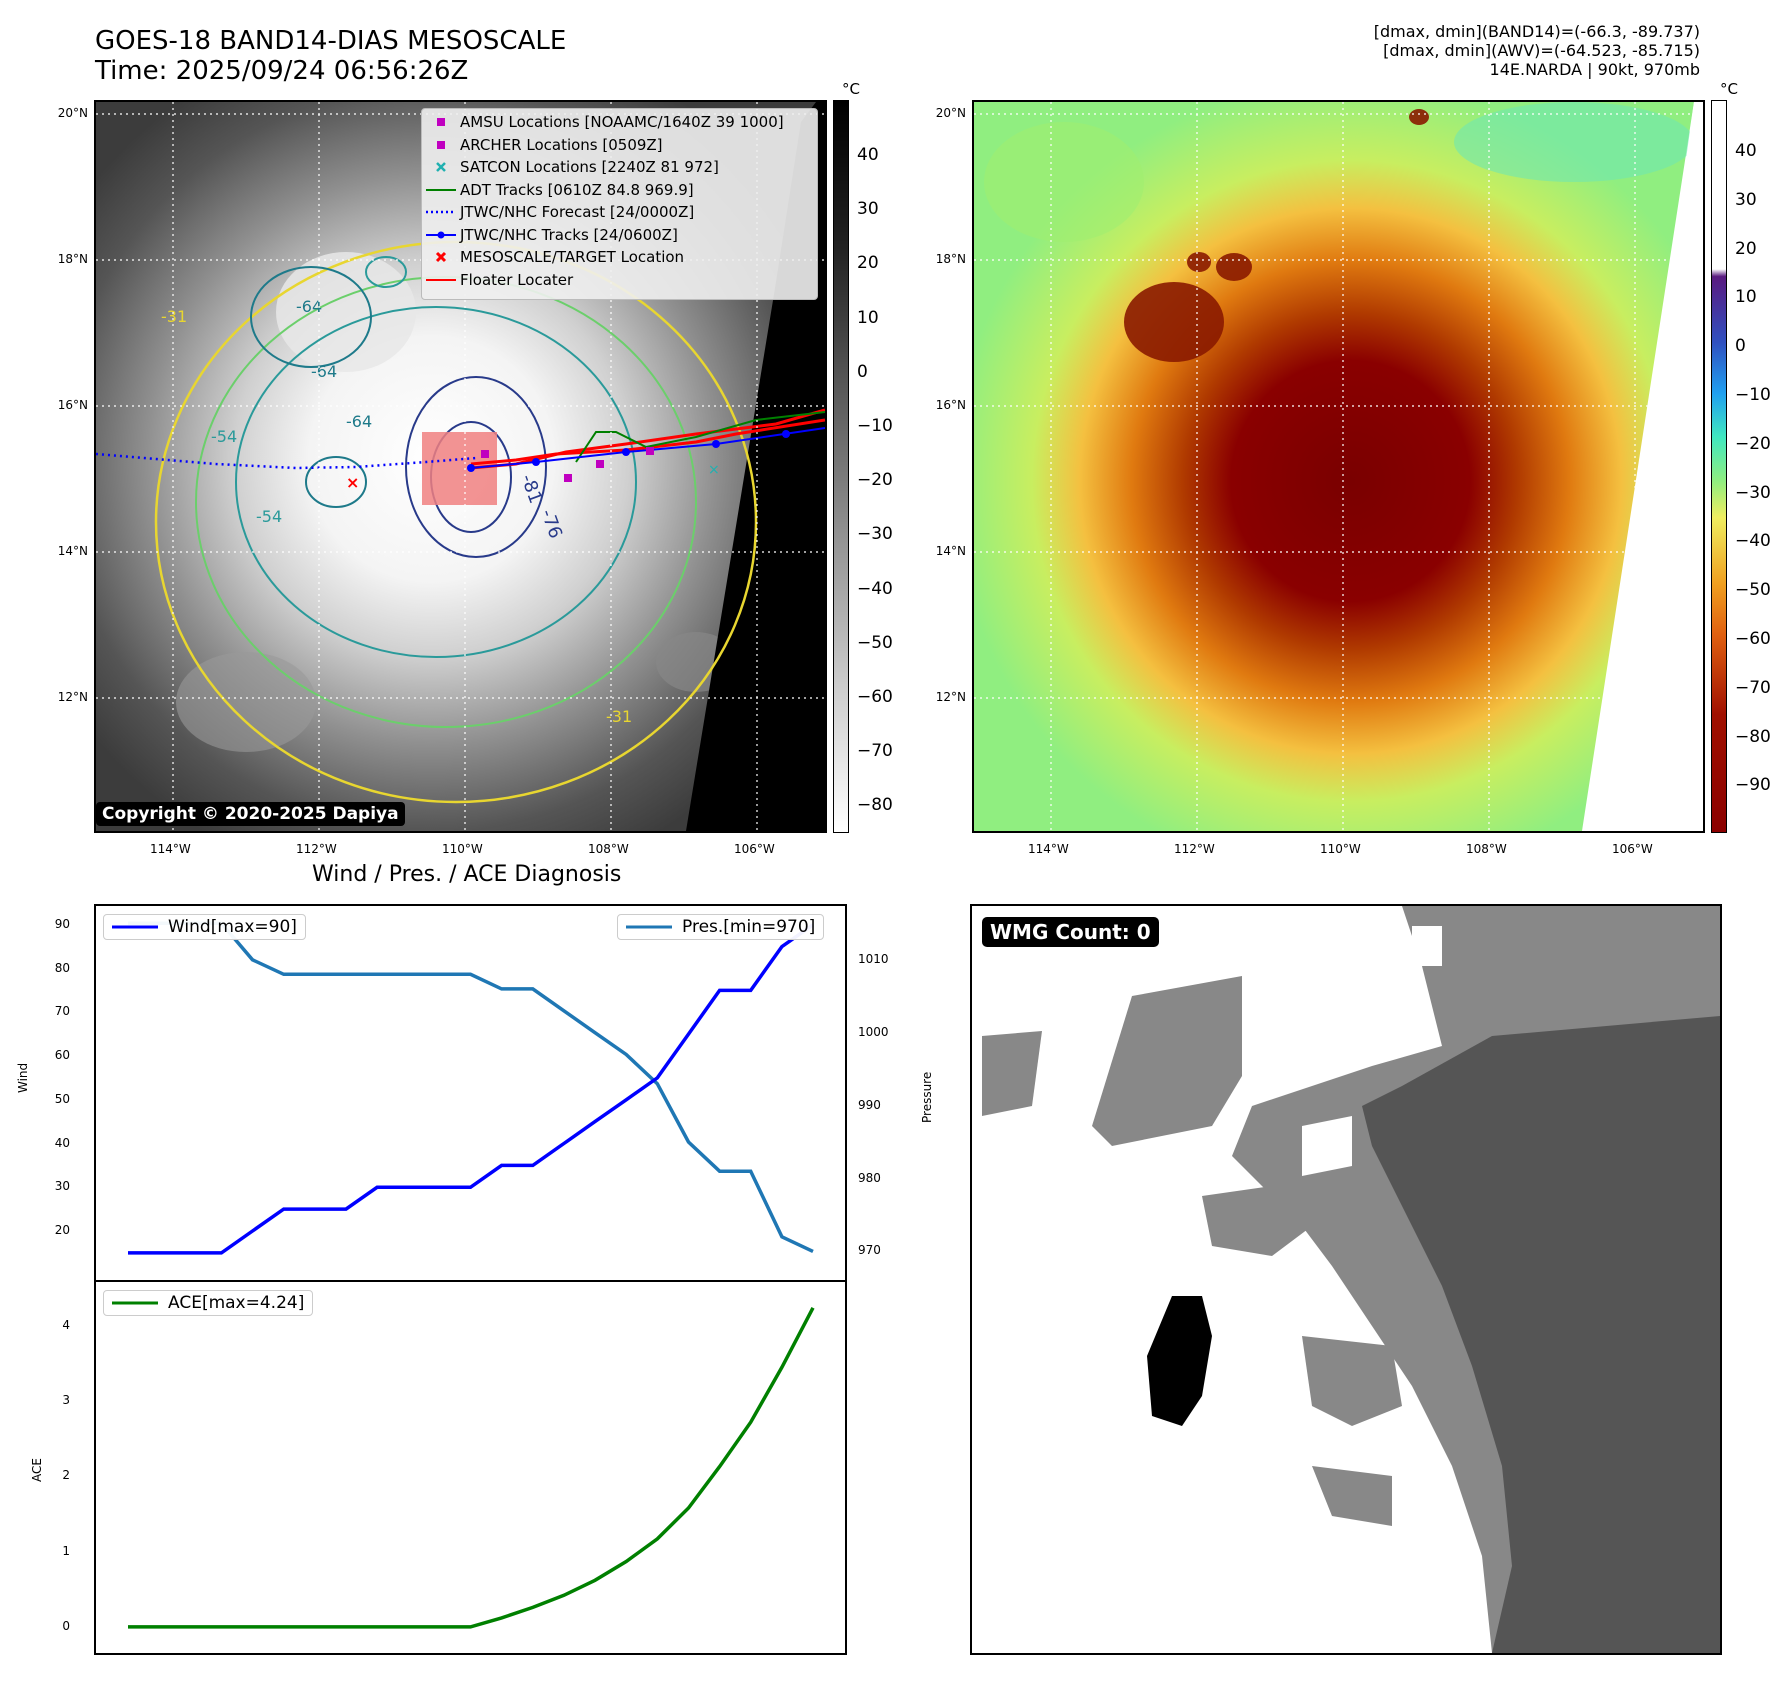  Describe the element at coordinates (873, 958) in the screenshot. I see `pressure-tick-label: 1010` at that location.